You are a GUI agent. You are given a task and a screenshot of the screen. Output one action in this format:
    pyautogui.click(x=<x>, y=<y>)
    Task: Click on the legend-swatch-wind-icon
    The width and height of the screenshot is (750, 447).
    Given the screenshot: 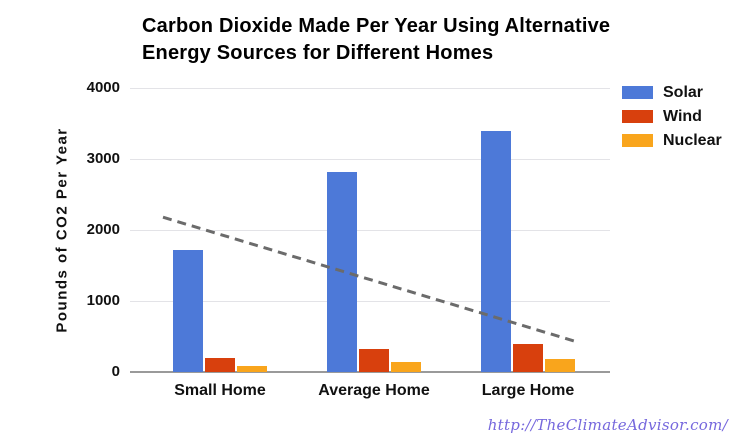 What is the action you would take?
    pyautogui.click(x=637, y=116)
    